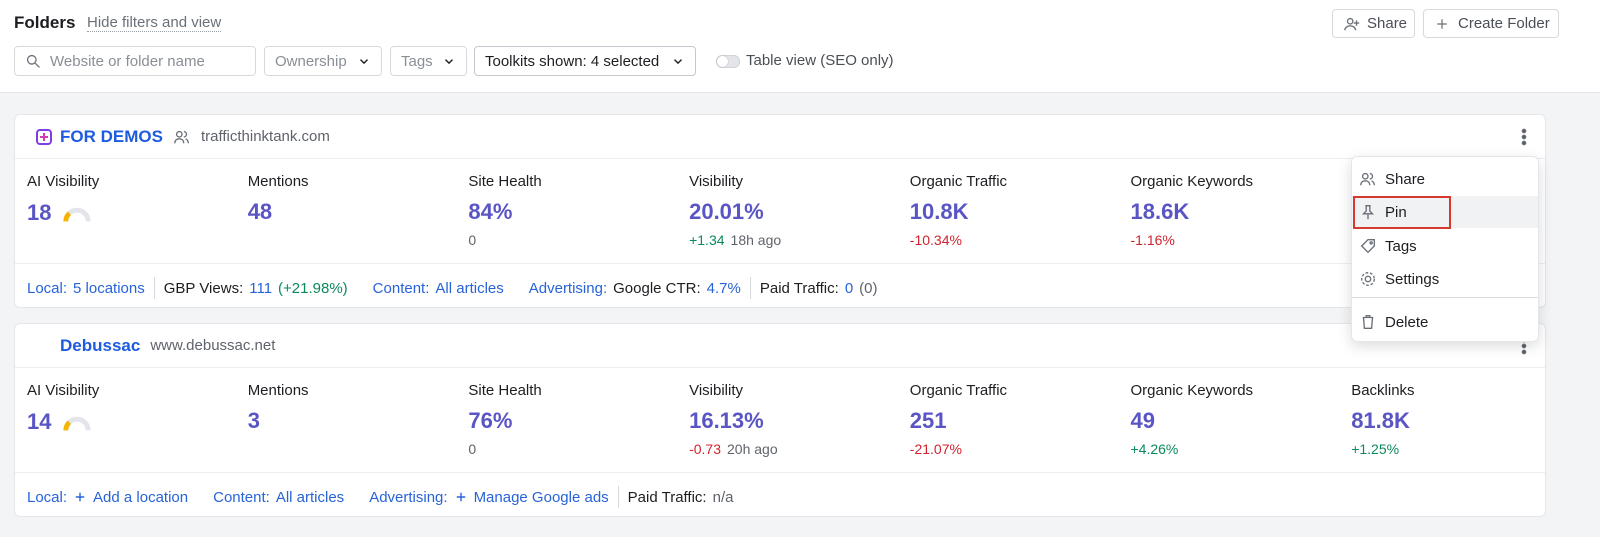  Describe the element at coordinates (135, 61) in the screenshot. I see `search-box: Website or folder name` at that location.